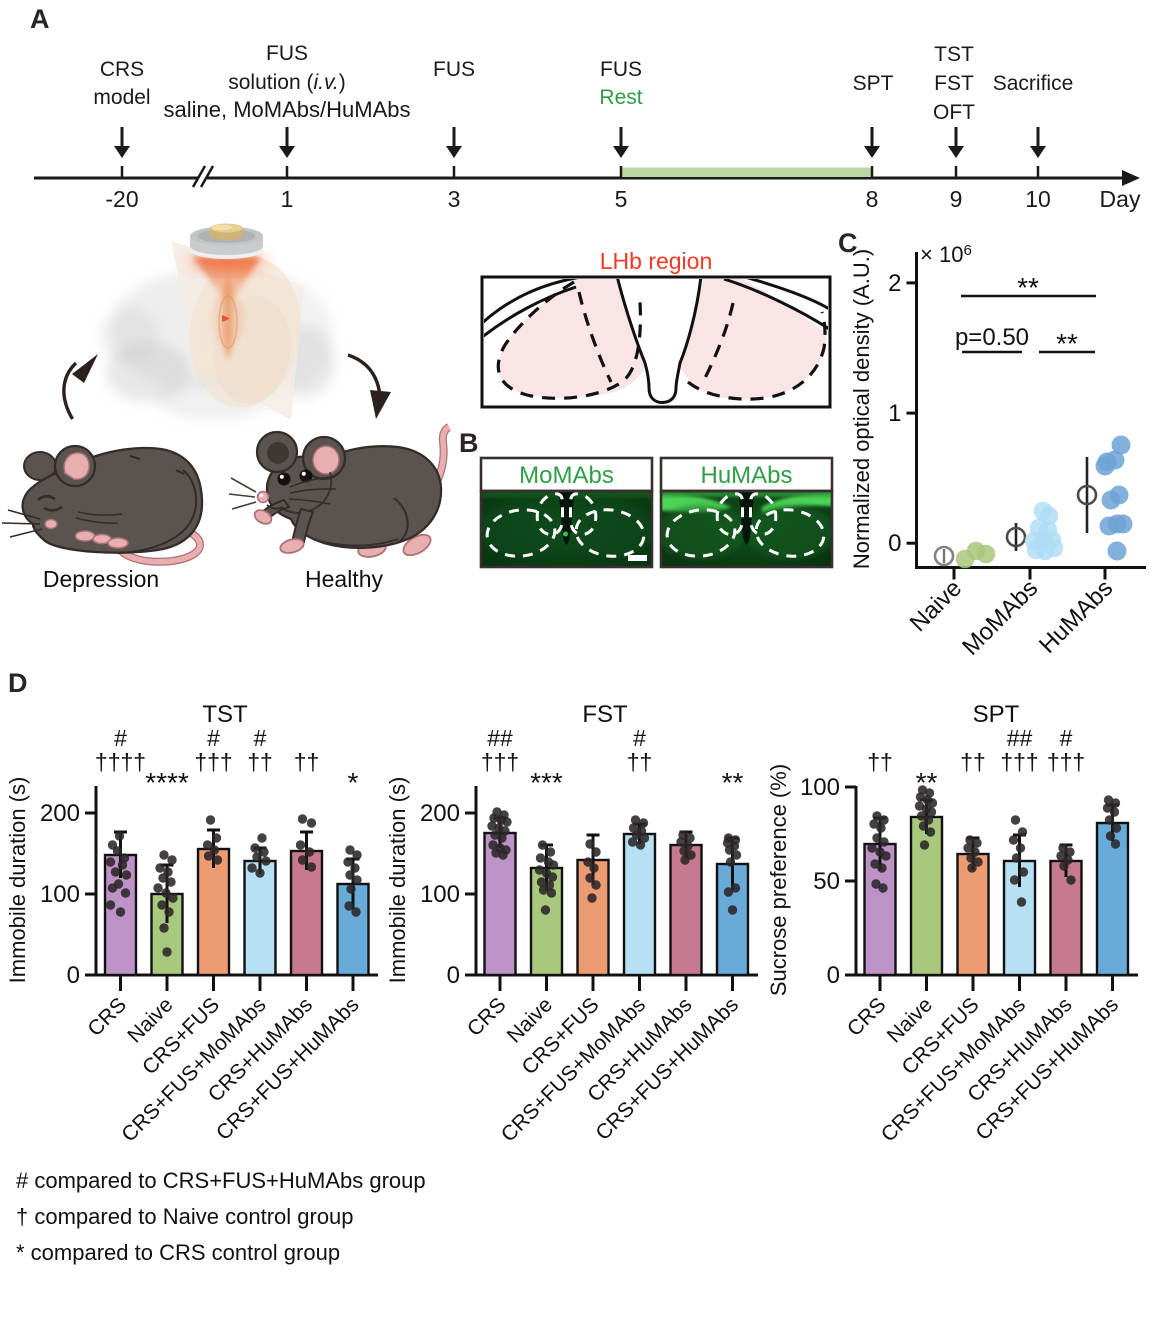  I want to click on svg-text: LHb region, so click(656, 261).